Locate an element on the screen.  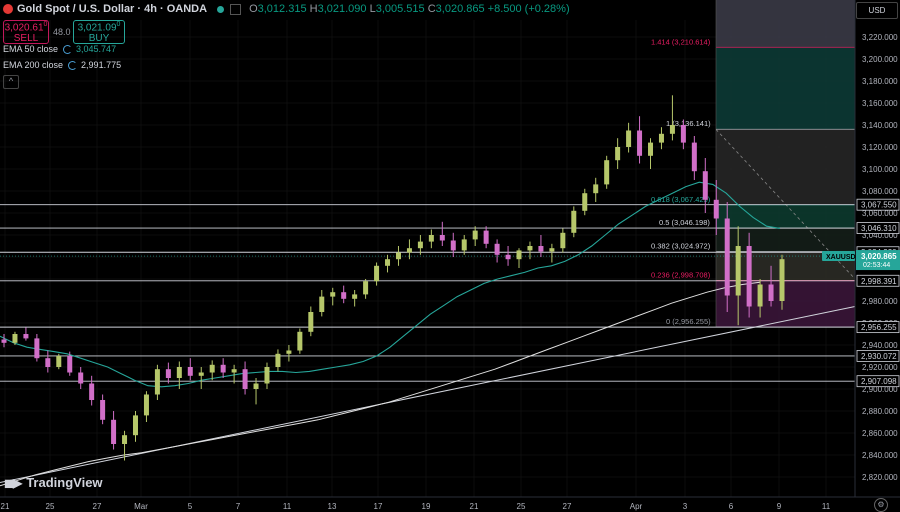
time-tick-label: 13 is located at coordinates (332, 506).